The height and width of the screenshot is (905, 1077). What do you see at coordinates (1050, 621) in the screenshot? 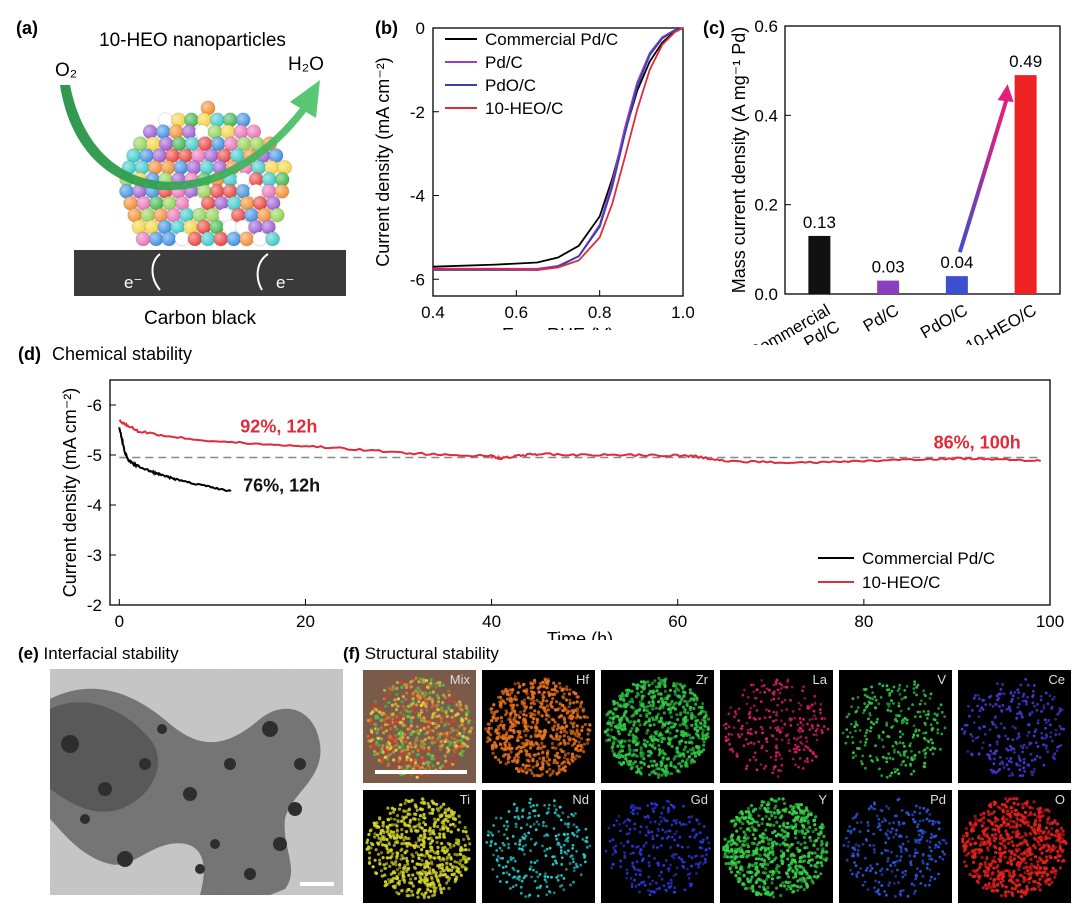
I see `x-tick-label-d: 100` at bounding box center [1050, 621].